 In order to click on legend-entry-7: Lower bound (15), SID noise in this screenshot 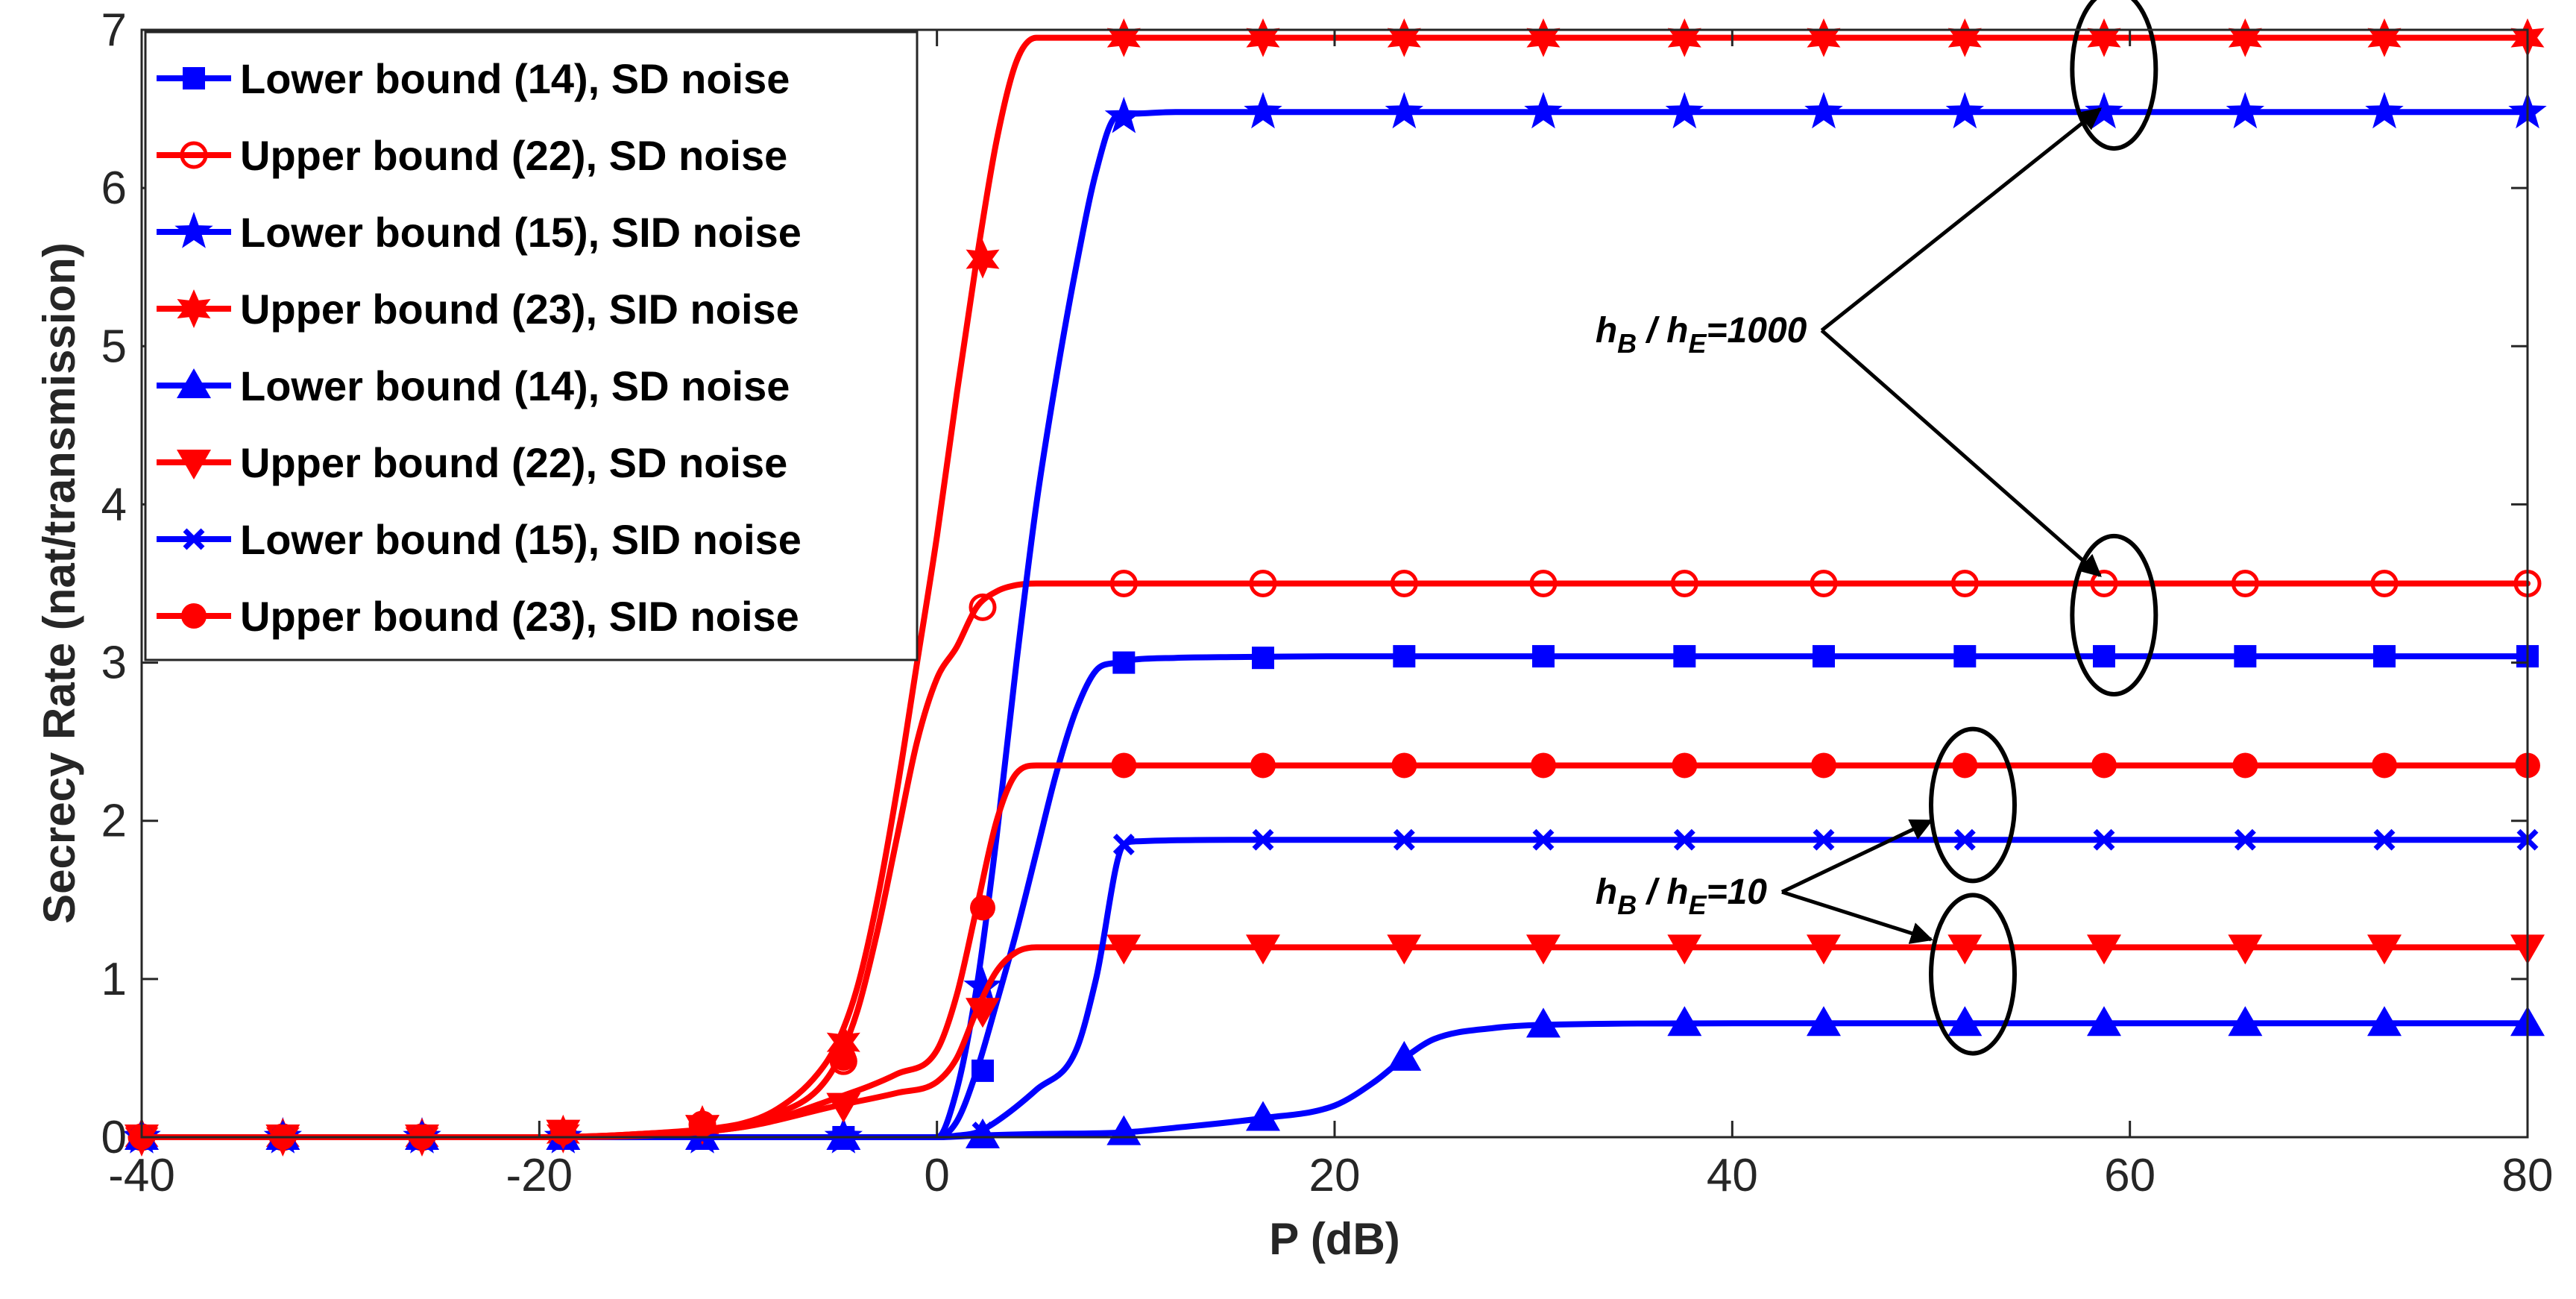, I will do `click(479, 539)`.